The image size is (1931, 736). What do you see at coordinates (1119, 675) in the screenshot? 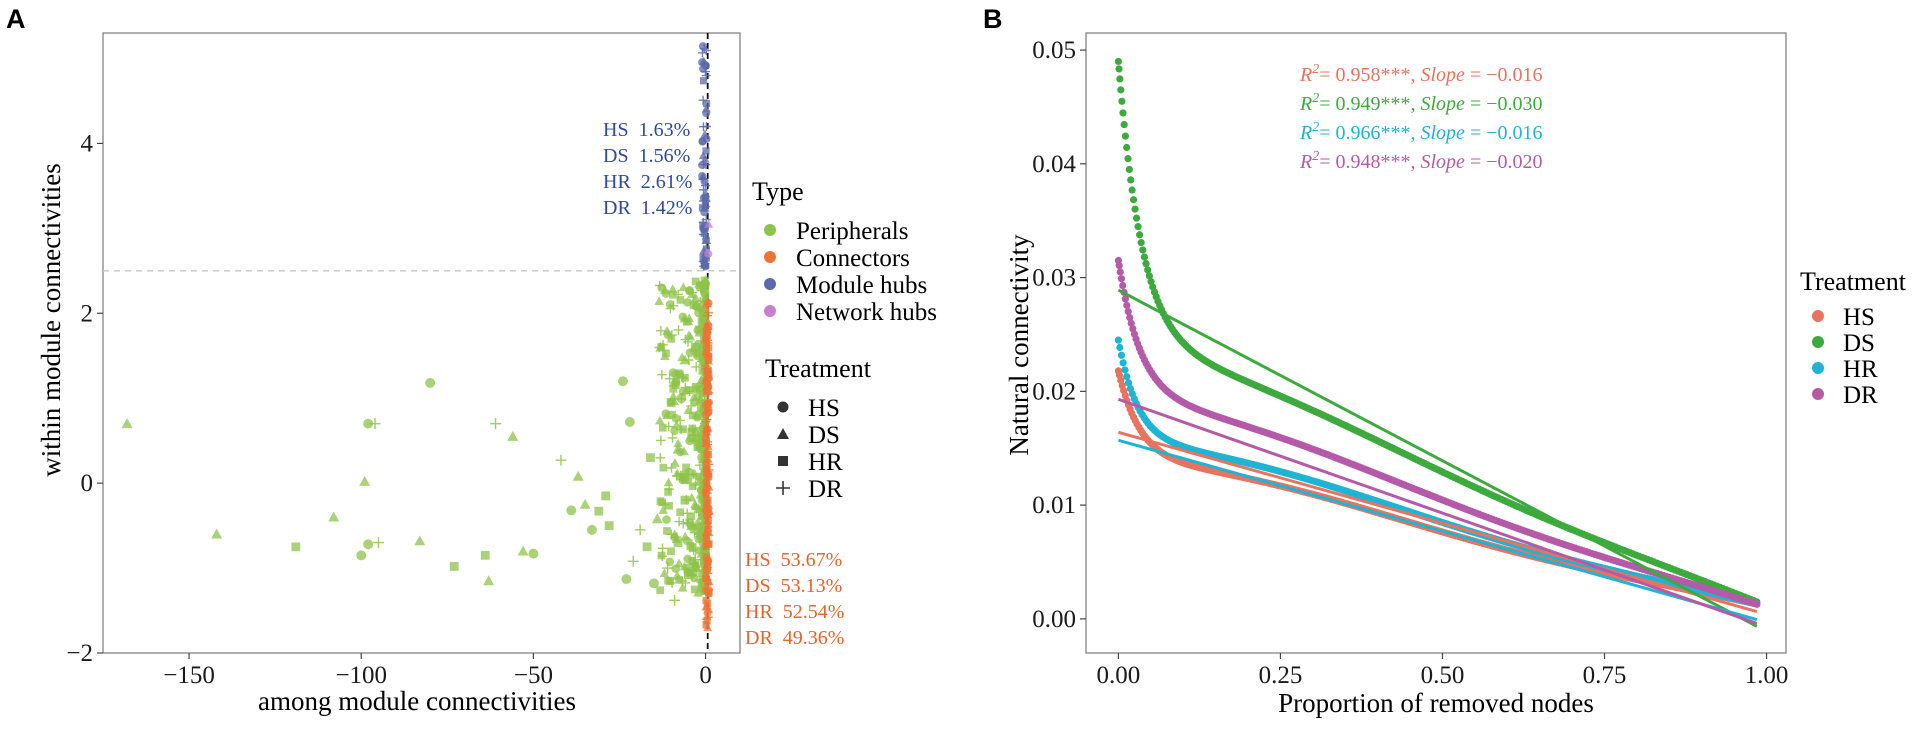
I see `x-tick-label: 0.00` at bounding box center [1119, 675].